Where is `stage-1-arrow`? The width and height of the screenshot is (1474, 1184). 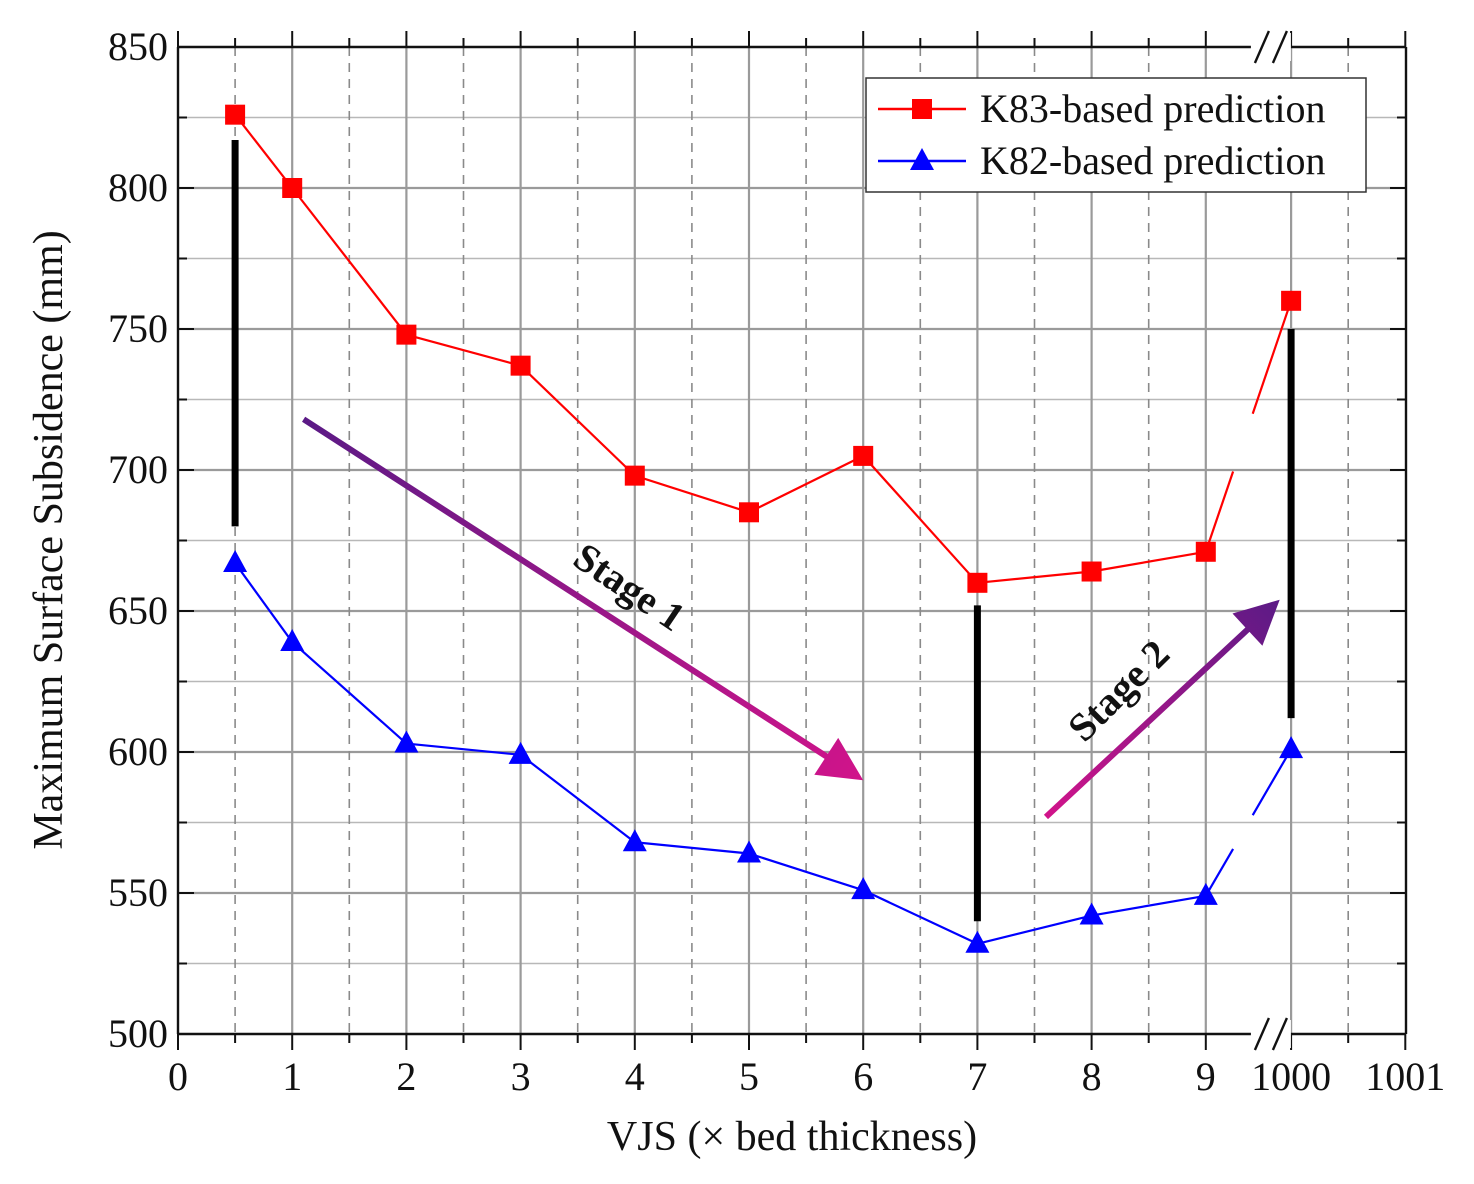
stage-1-arrow is located at coordinates (583, 598).